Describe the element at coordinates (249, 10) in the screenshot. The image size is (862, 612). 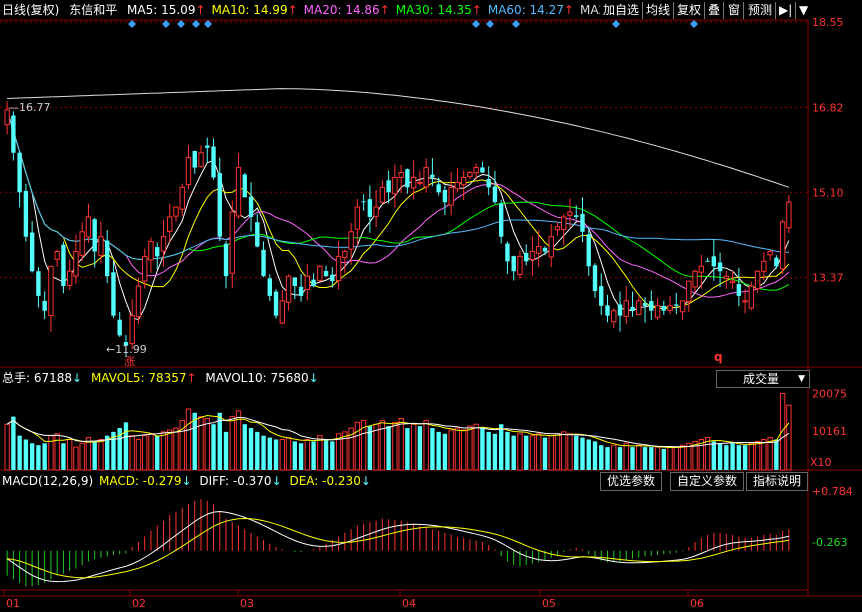
I see `ma-label-1: MA10: 14.99` at that location.